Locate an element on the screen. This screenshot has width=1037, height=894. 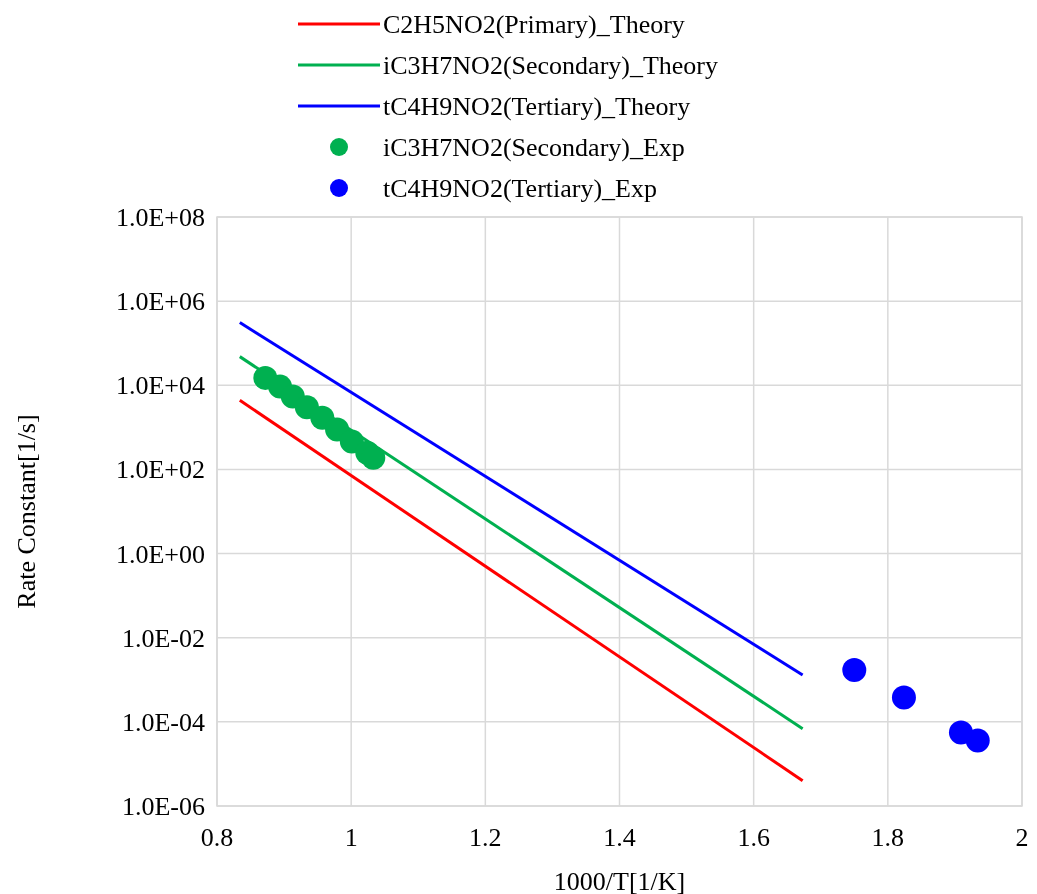
x-axis-title: 1000/T[1/K] is located at coordinates (619, 880).